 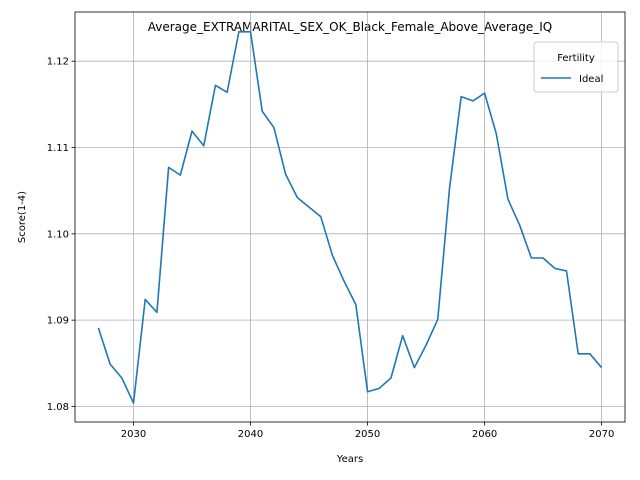 I want to click on x-tick-label: 2060, so click(x=484, y=434).